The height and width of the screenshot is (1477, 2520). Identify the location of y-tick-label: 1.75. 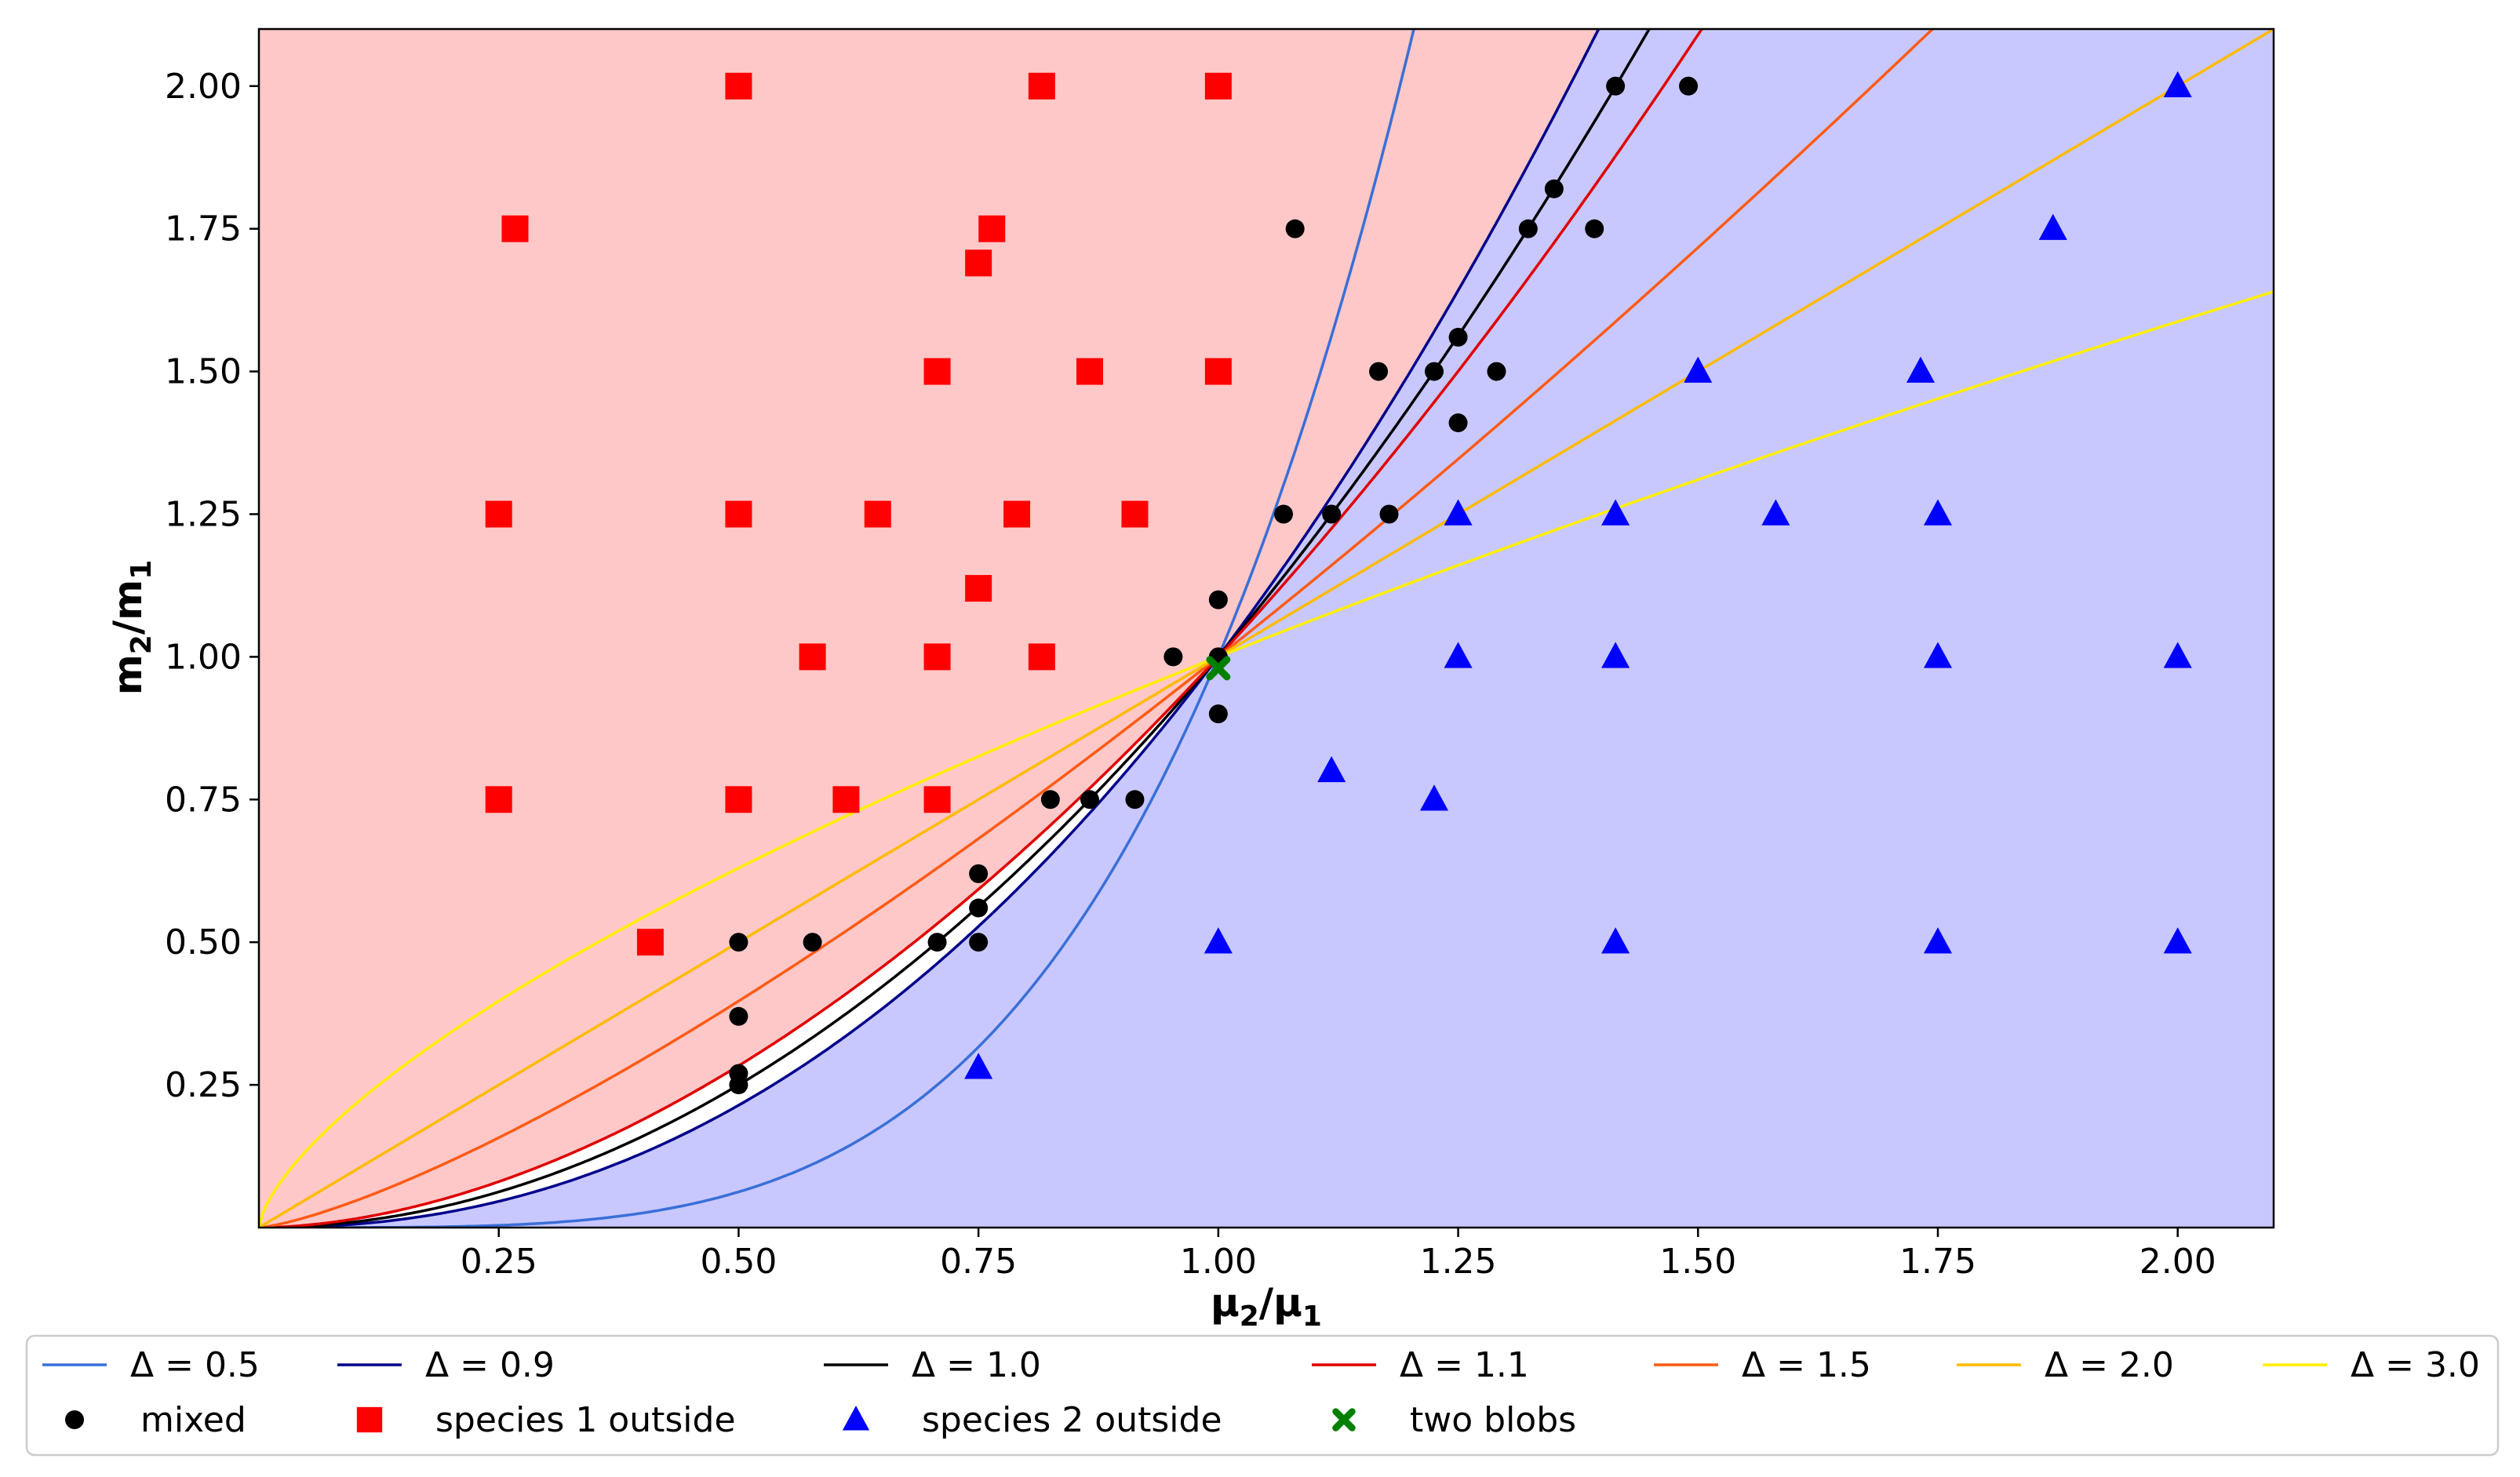
(203, 229).